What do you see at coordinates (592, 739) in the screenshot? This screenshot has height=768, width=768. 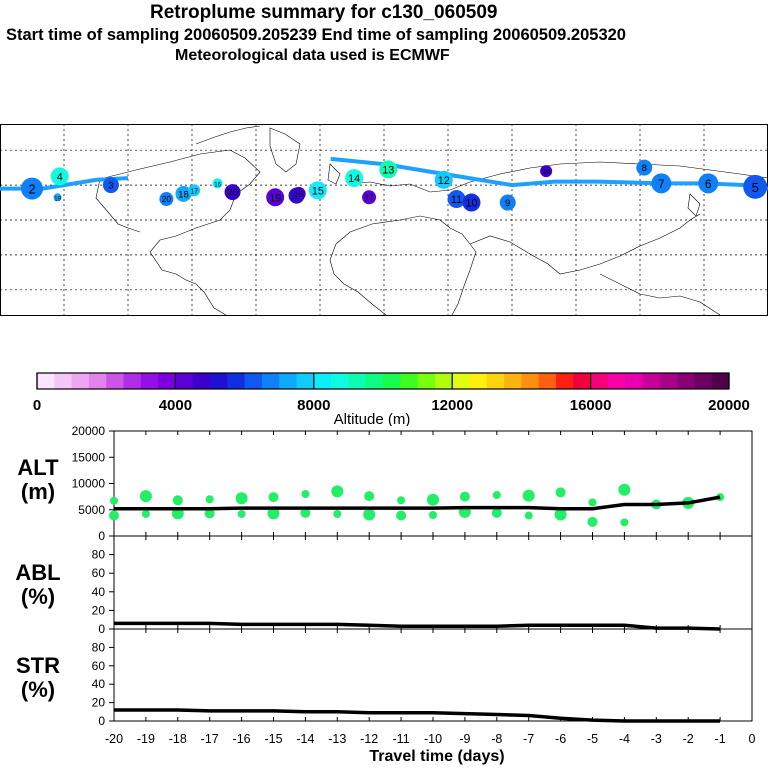 I see `x-tick-label: -5` at bounding box center [592, 739].